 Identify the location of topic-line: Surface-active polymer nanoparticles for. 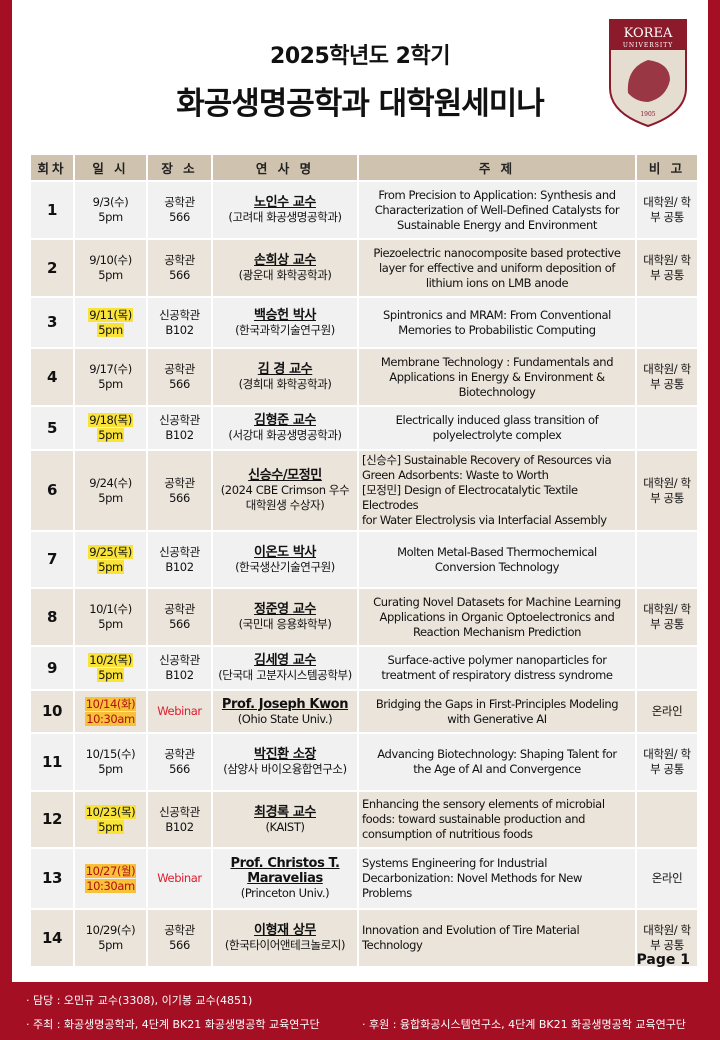
(497, 660).